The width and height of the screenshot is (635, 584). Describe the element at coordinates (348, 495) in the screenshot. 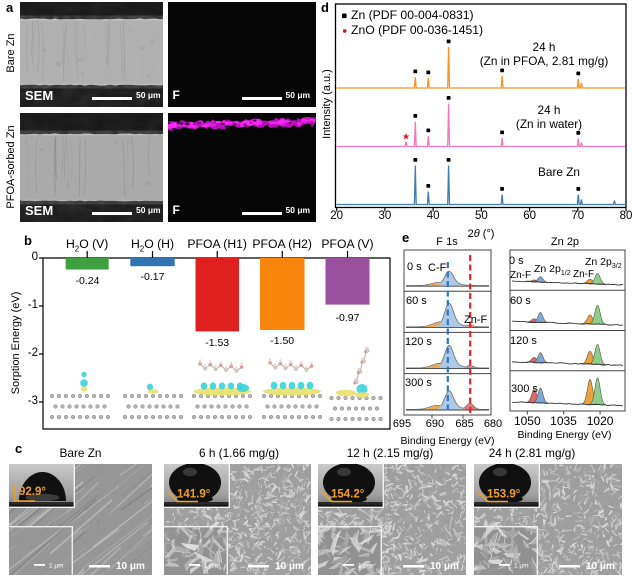

I see `svg-text: 154.2°` at that location.